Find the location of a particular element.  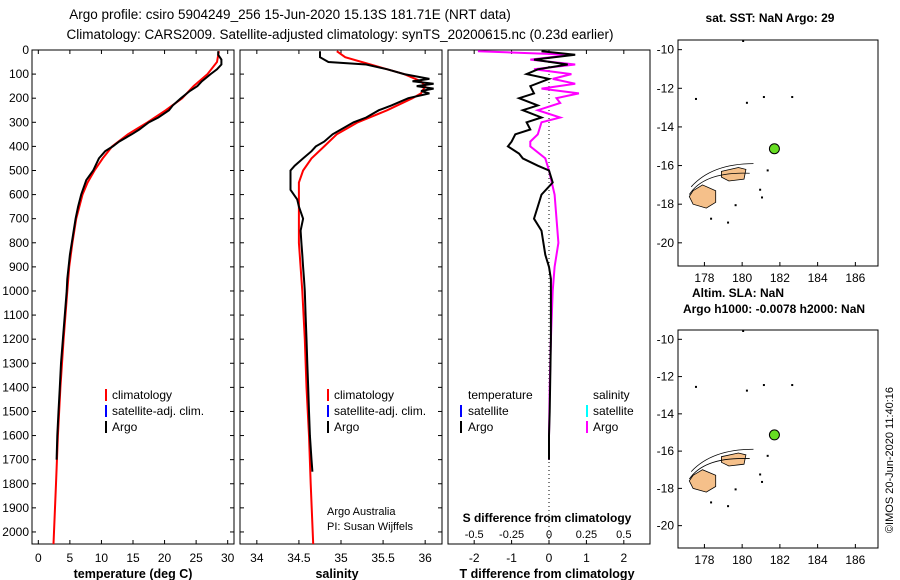

map-sst-panel: -10 -12 -14 -16 -18 -20 178 180 182 184 186 is located at coordinates (768, 162).